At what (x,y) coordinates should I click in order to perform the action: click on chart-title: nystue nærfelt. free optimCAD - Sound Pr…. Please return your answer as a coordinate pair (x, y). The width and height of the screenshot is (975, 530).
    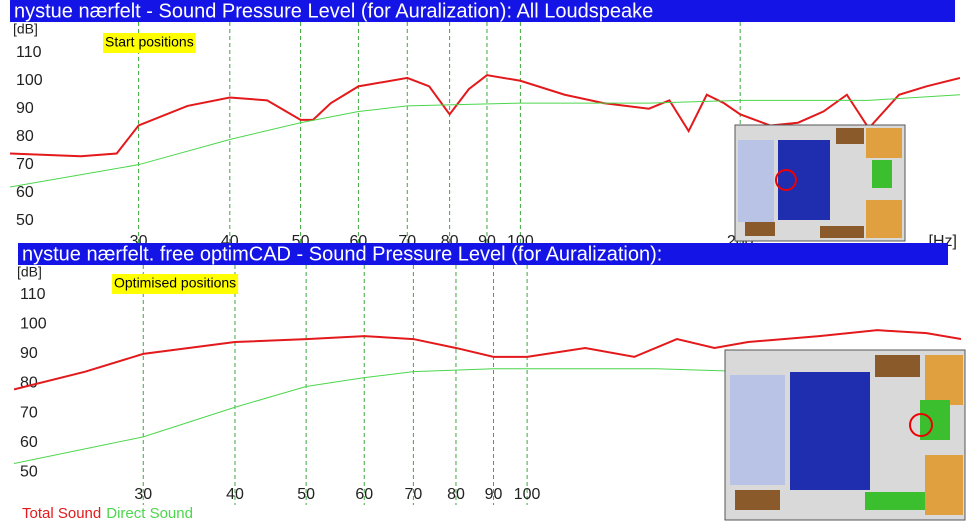
    Looking at the image, I should click on (342, 254).